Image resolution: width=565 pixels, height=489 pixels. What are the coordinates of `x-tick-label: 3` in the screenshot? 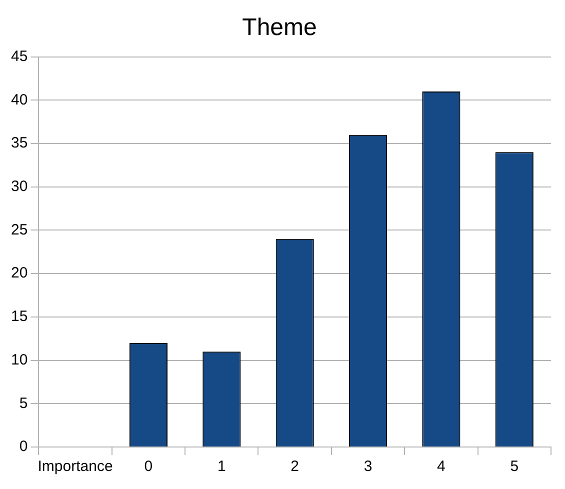 It's located at (368, 467).